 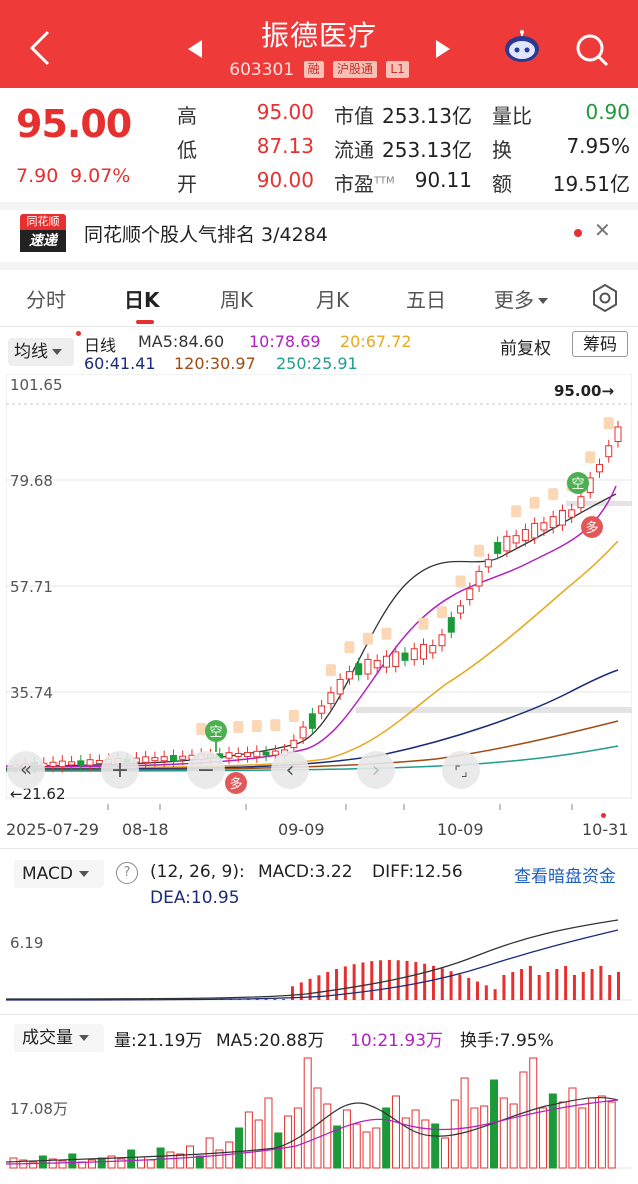 I want to click on next-stock-icon, so click(x=443, y=49).